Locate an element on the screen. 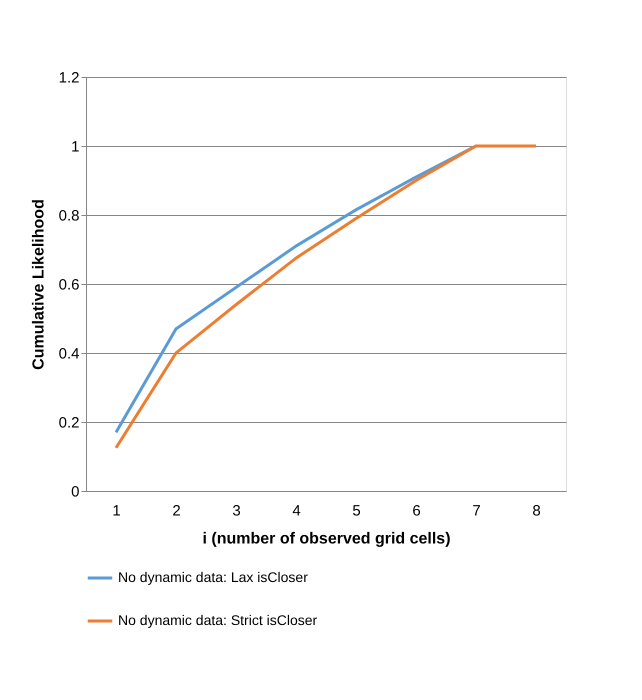 This screenshot has width=642, height=700. y-tick-label: 1.2 is located at coordinates (69, 78).